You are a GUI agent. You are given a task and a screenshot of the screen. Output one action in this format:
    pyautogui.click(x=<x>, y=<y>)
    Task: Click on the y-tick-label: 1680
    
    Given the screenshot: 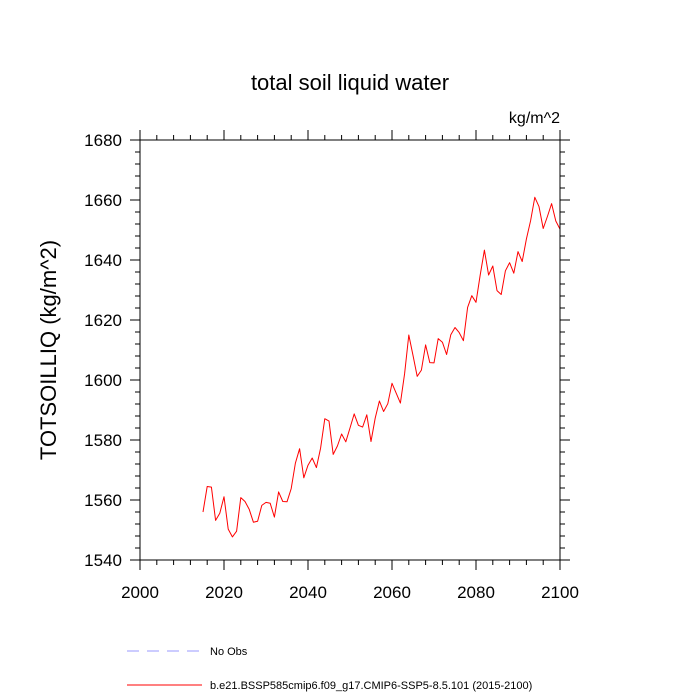 What is the action you would take?
    pyautogui.click(x=103, y=140)
    